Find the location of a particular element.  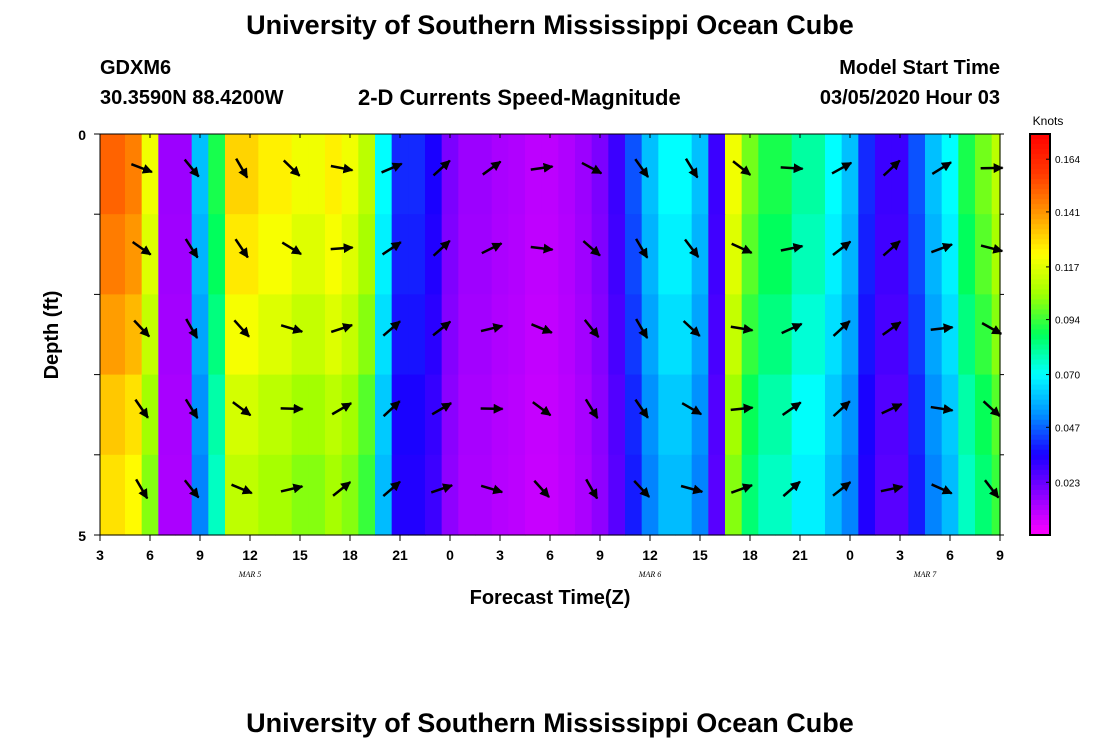

x-tick-label: 3 is located at coordinates (100, 555).